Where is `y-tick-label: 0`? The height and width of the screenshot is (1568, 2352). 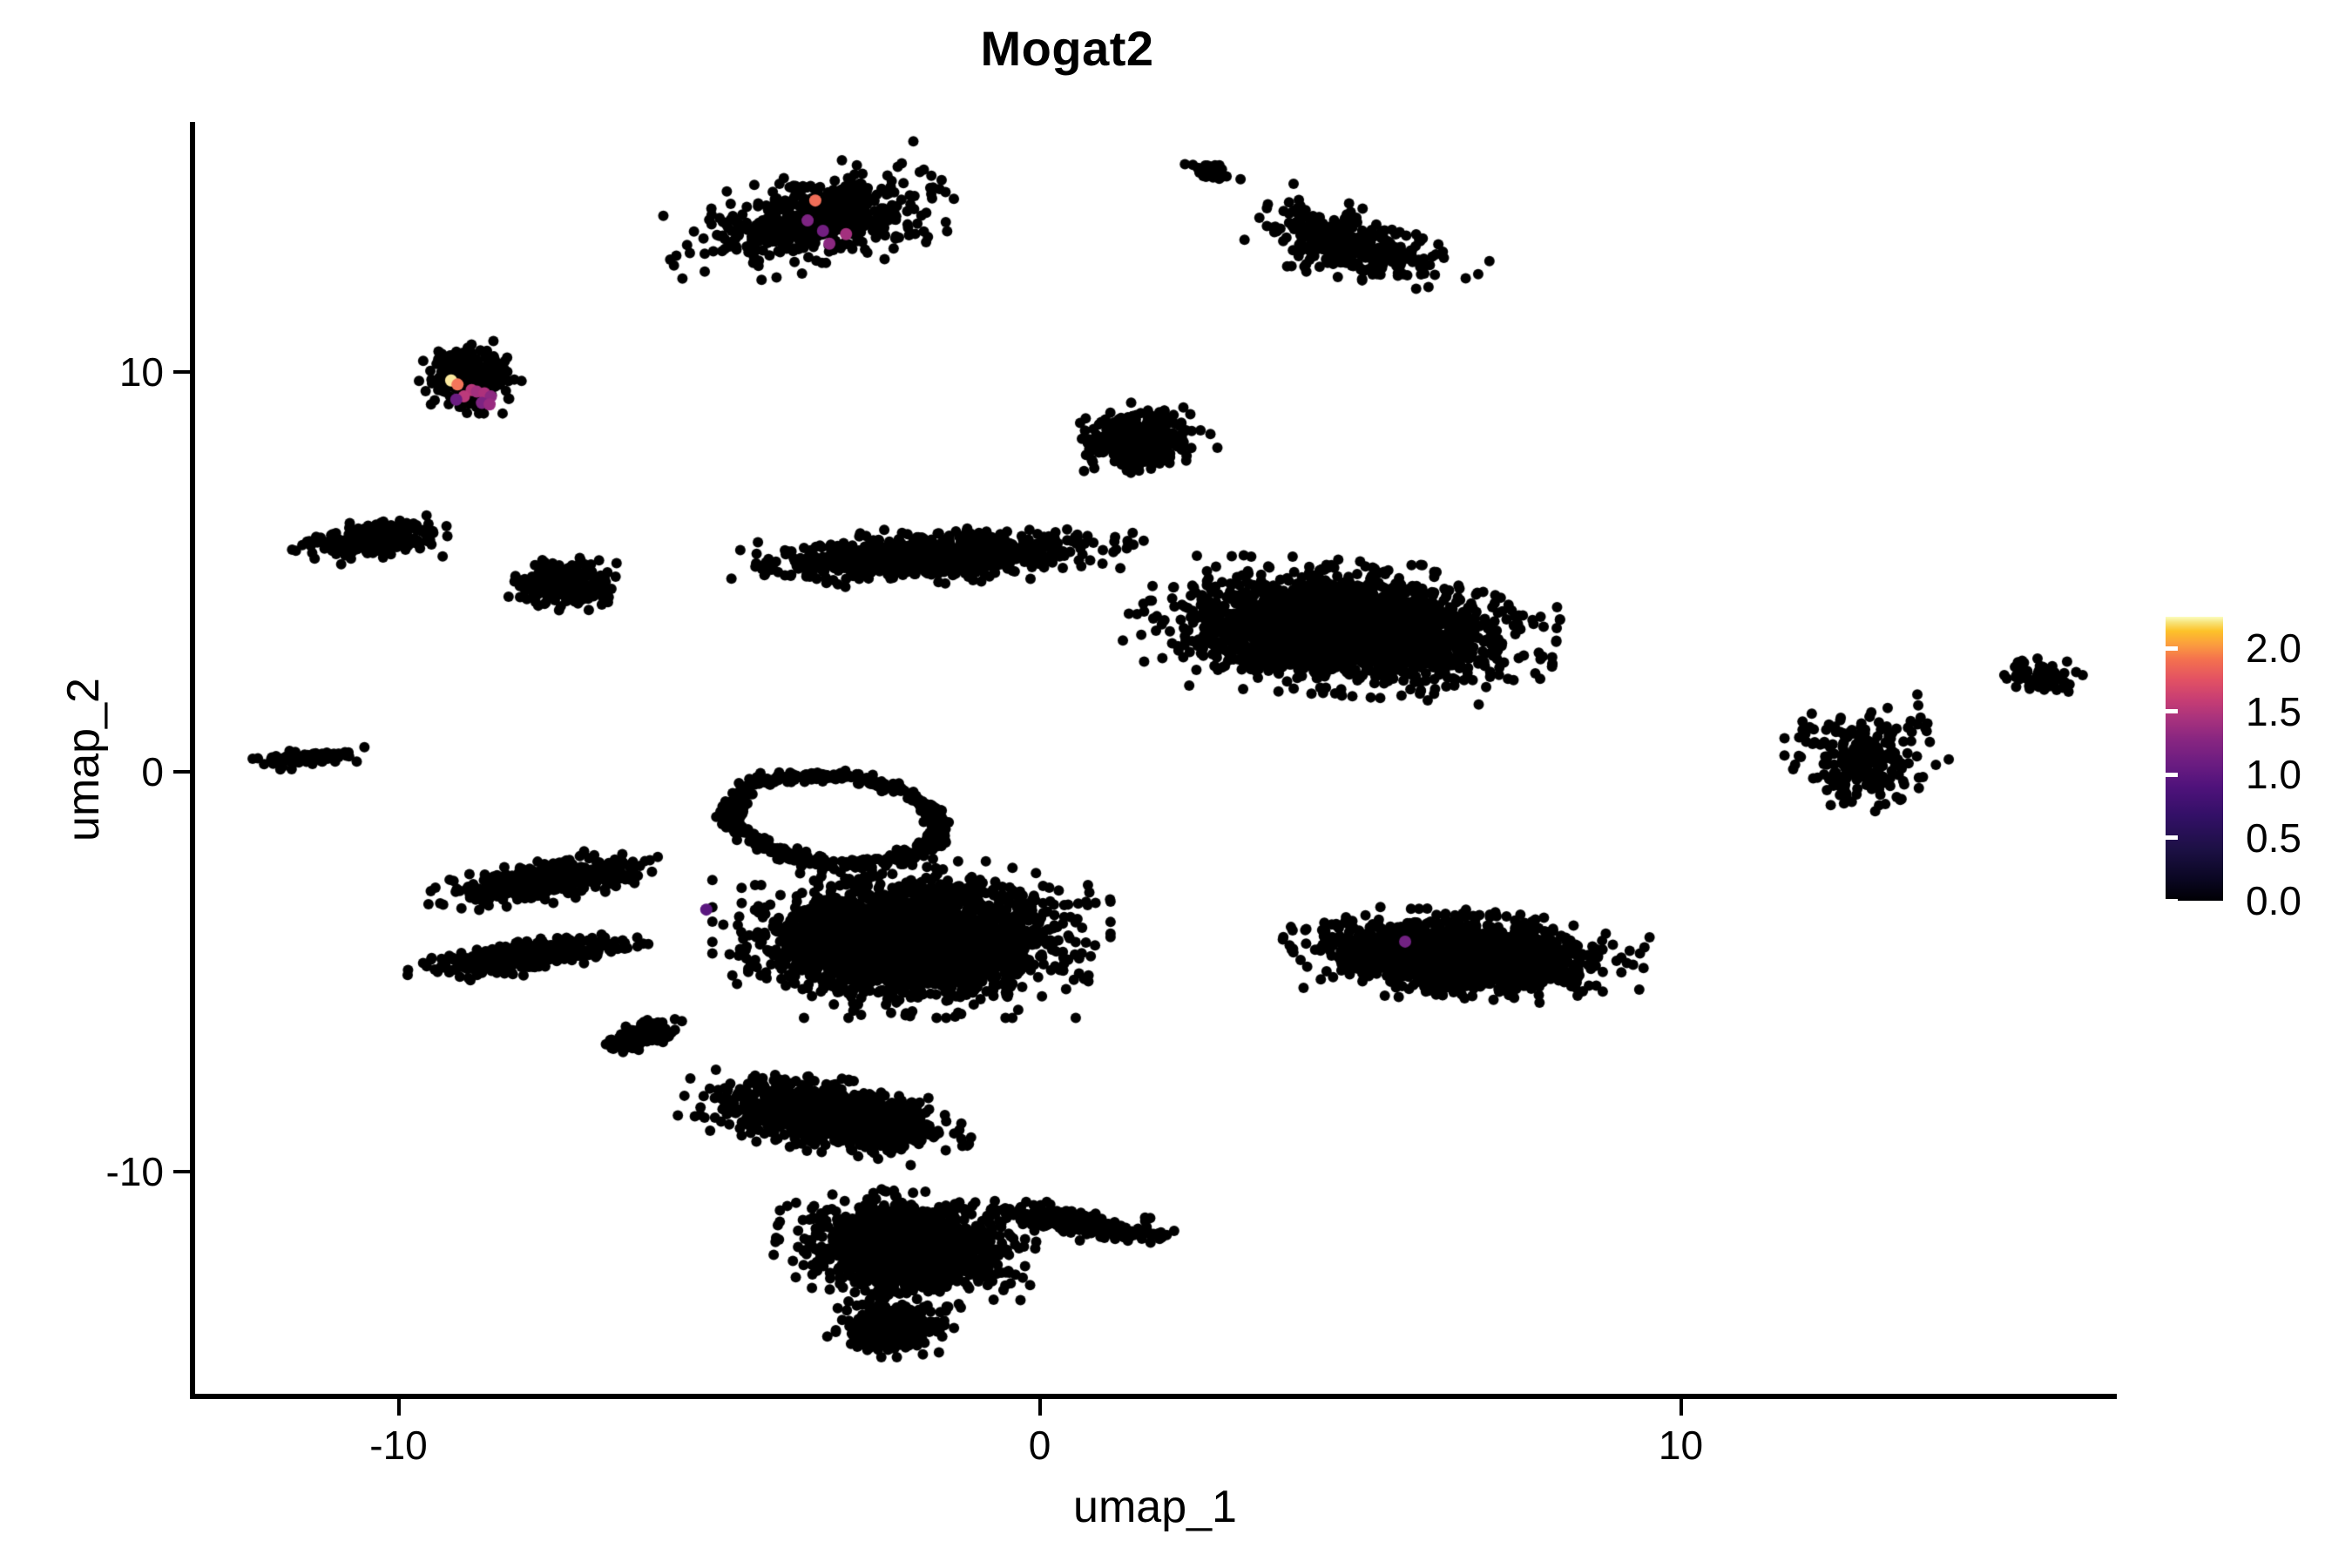 y-tick-label: 0 is located at coordinates (152, 771).